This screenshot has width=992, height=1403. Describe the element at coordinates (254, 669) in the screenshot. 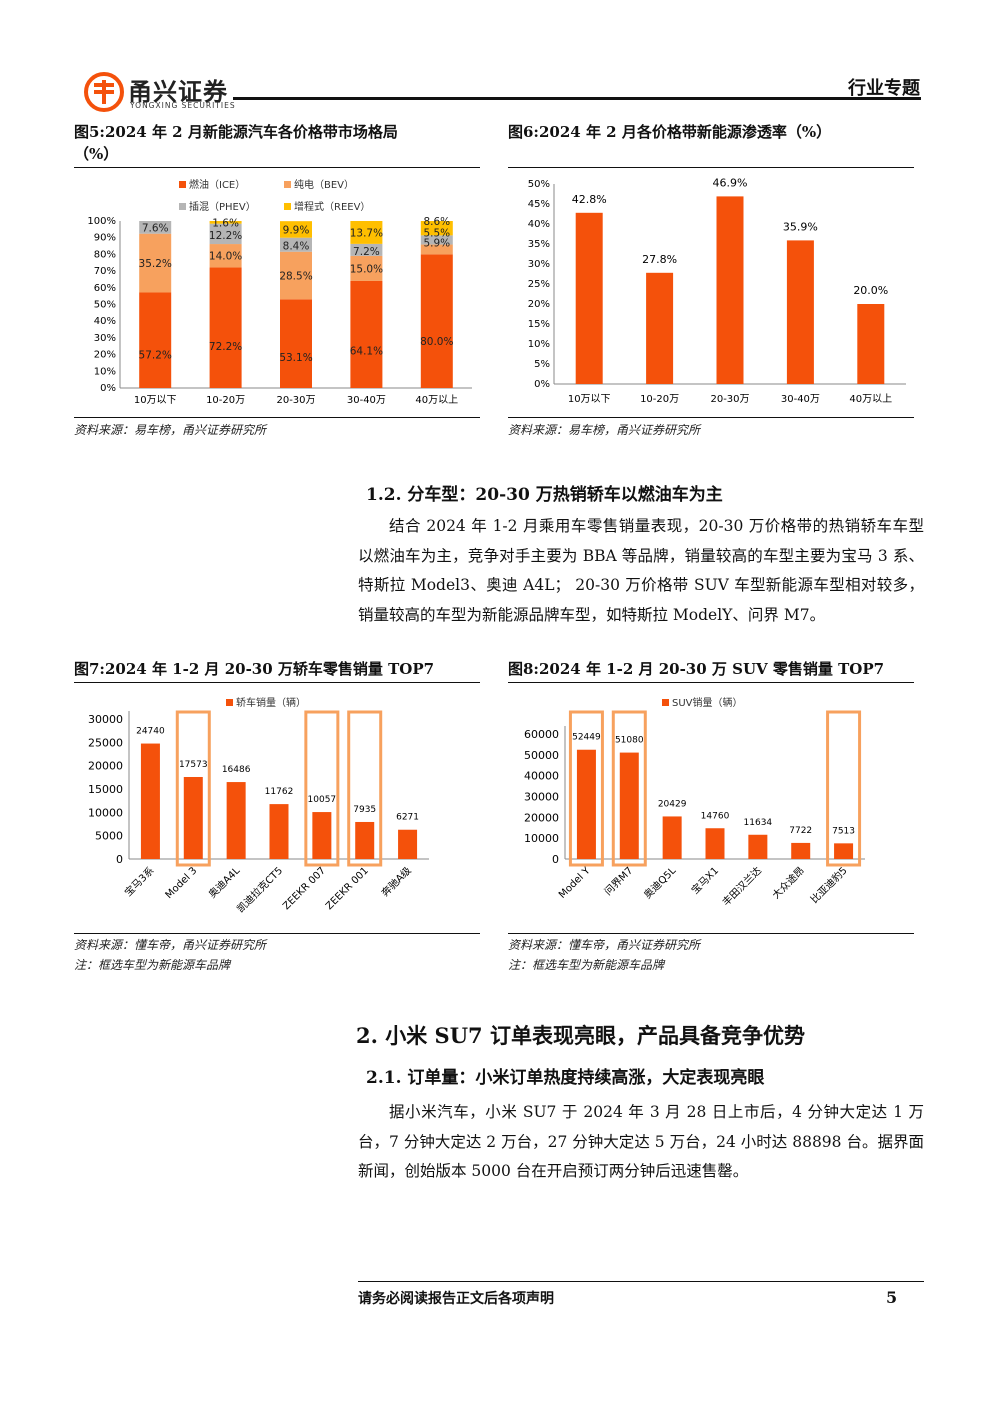

I see `fig7-title: 图7:2024 年 1-2 月 20-30 万轿车零售销量 TOP7` at that location.